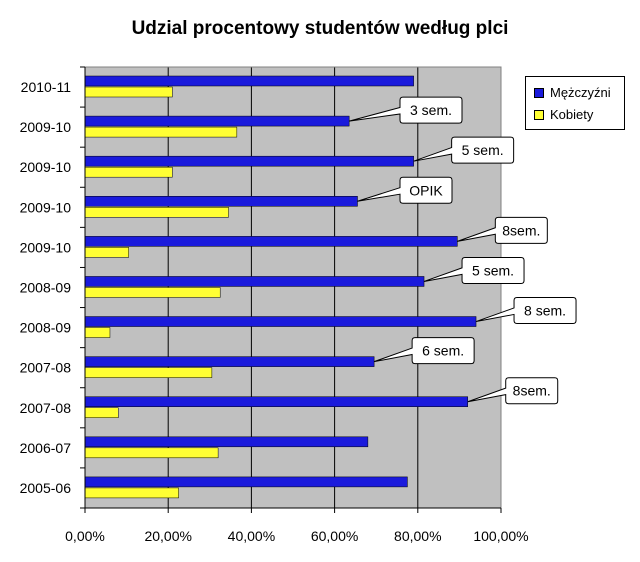 This screenshot has width=640, height=562. What do you see at coordinates (167, 536) in the screenshot?
I see `x-tick-label: 20,00%` at bounding box center [167, 536].